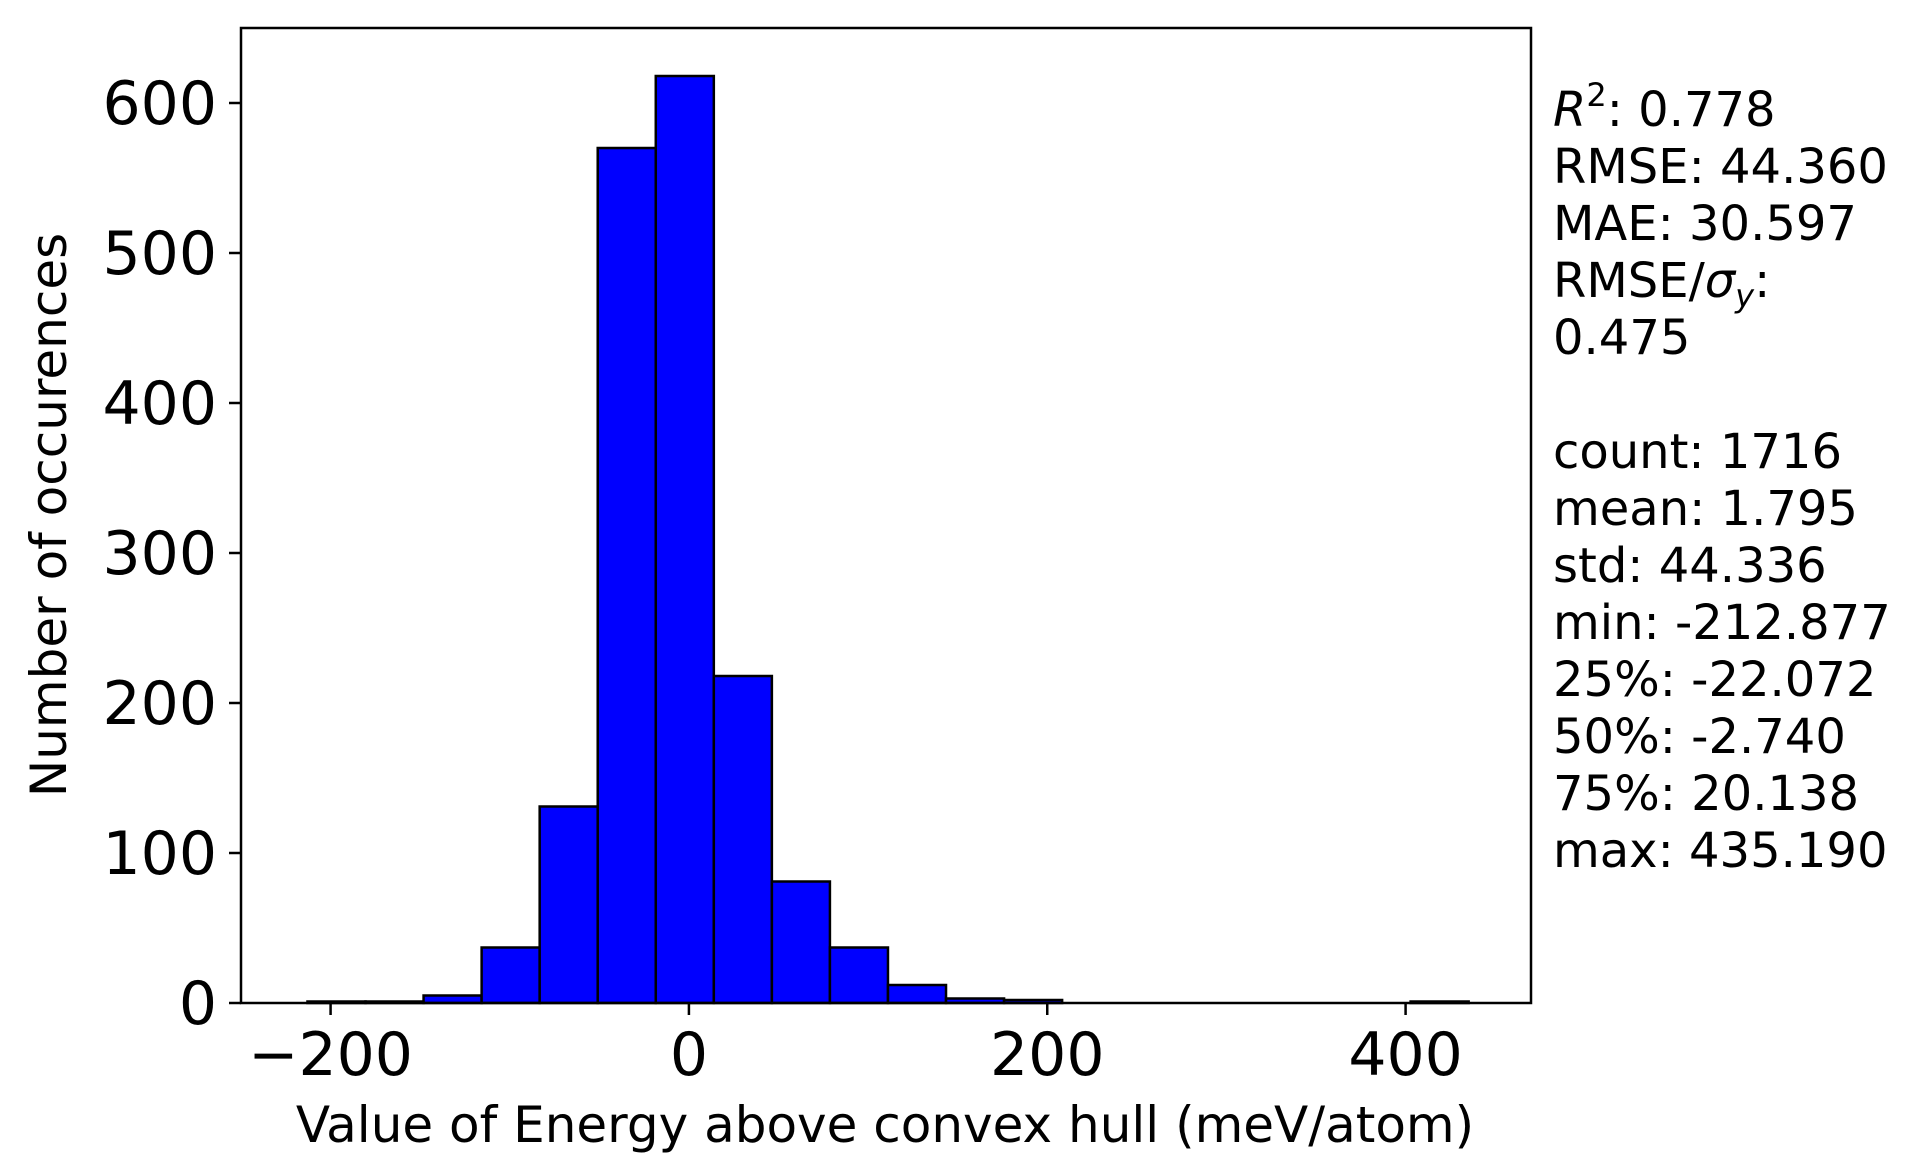  Describe the element at coordinates (1698, 452) in the screenshot. I see `count-stat: count: 1716` at that location.